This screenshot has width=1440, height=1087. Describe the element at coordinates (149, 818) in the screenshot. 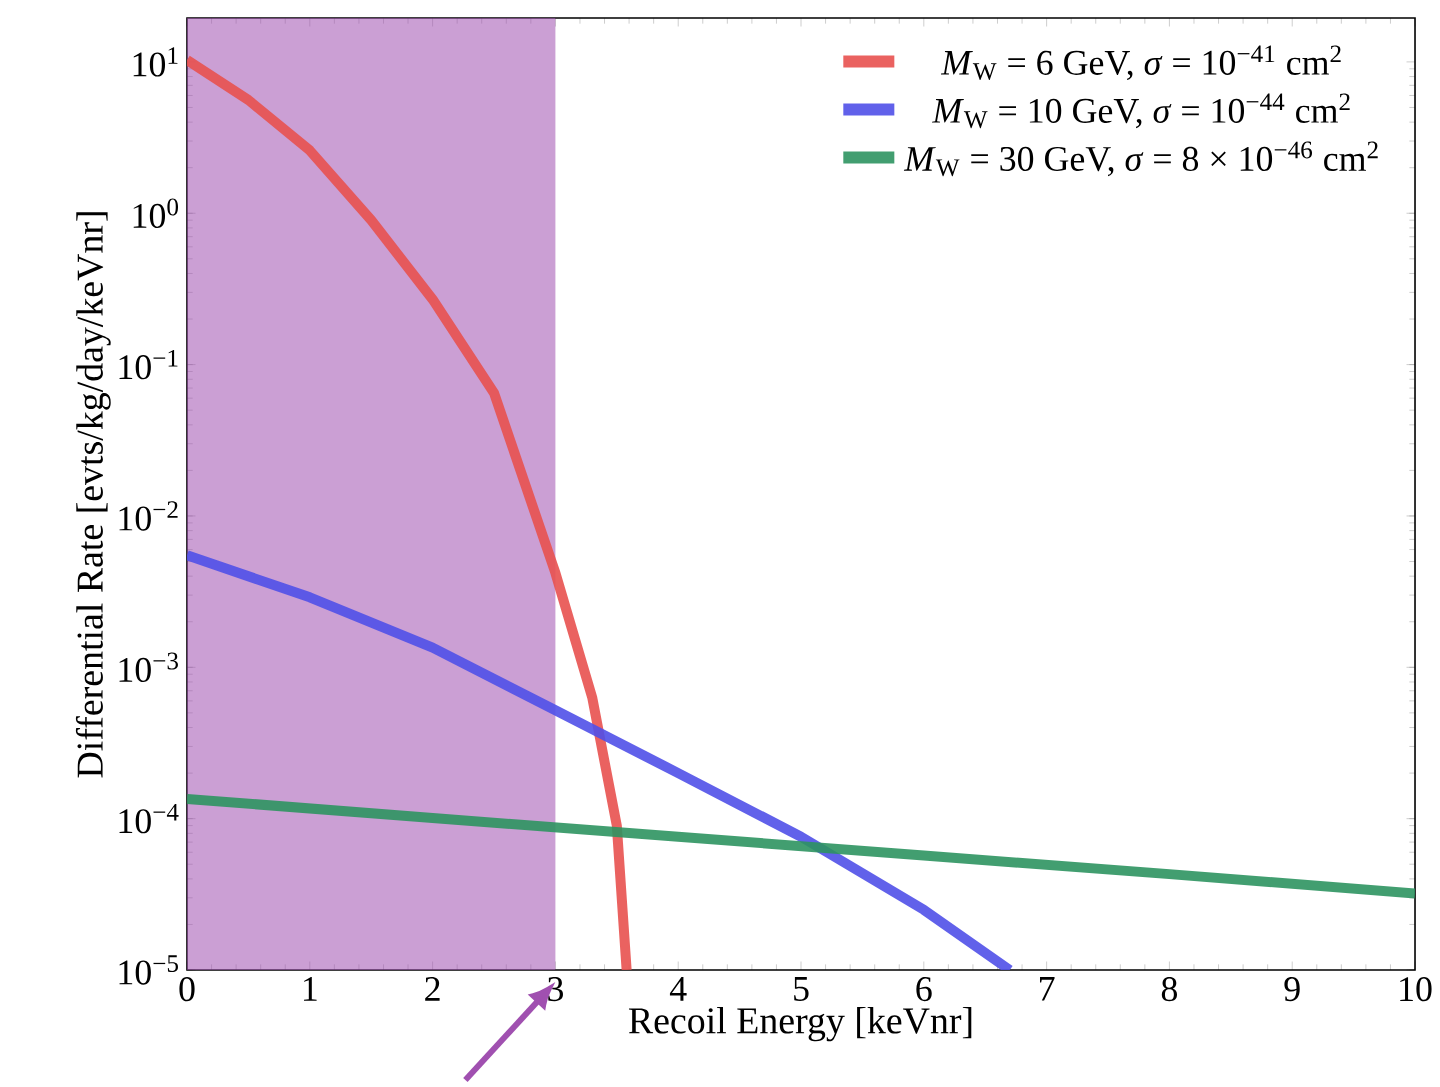

I see `y-tick-label: 10$^{−4}$` at that location.